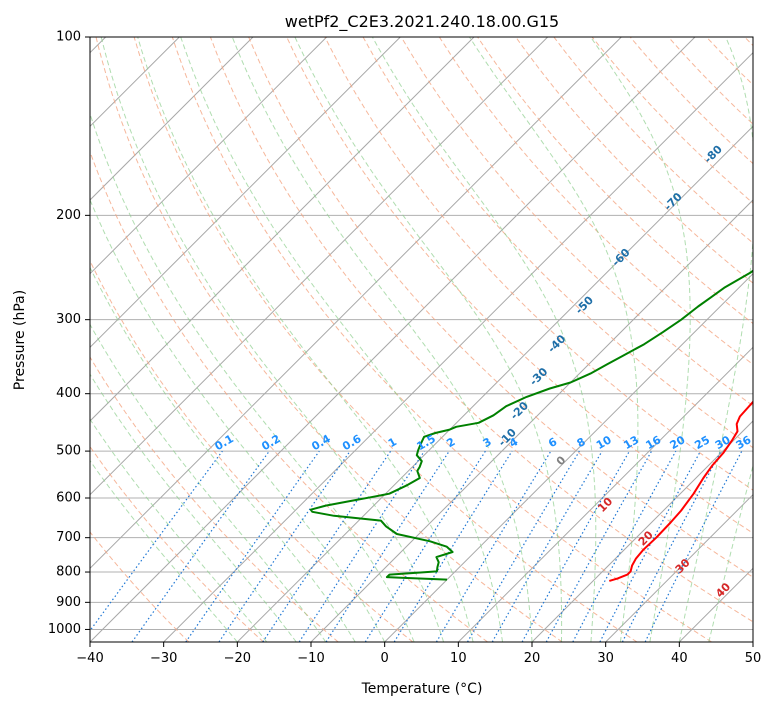  Describe the element at coordinates (68, 215) in the screenshot. I see `y-tick-label: 200` at that location.